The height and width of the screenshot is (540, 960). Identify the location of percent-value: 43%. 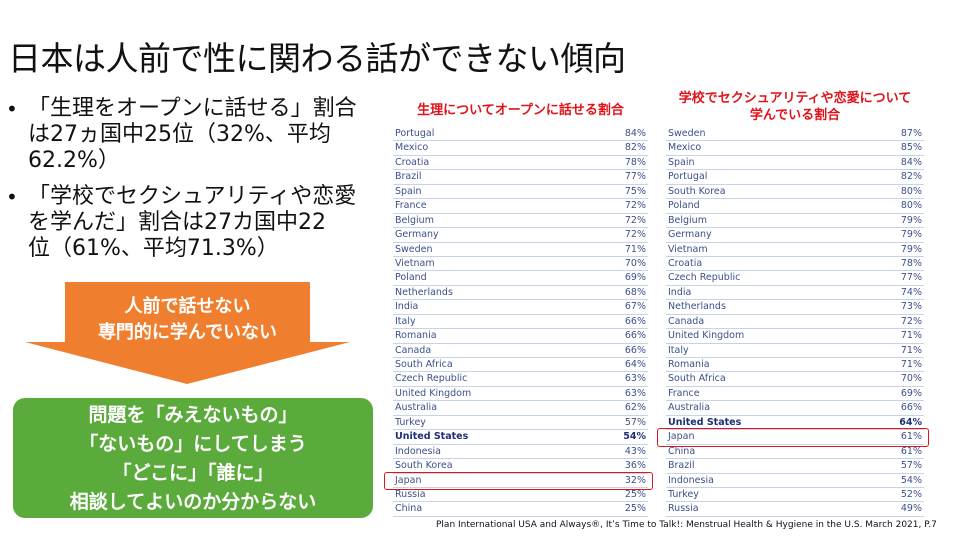
(635, 451).